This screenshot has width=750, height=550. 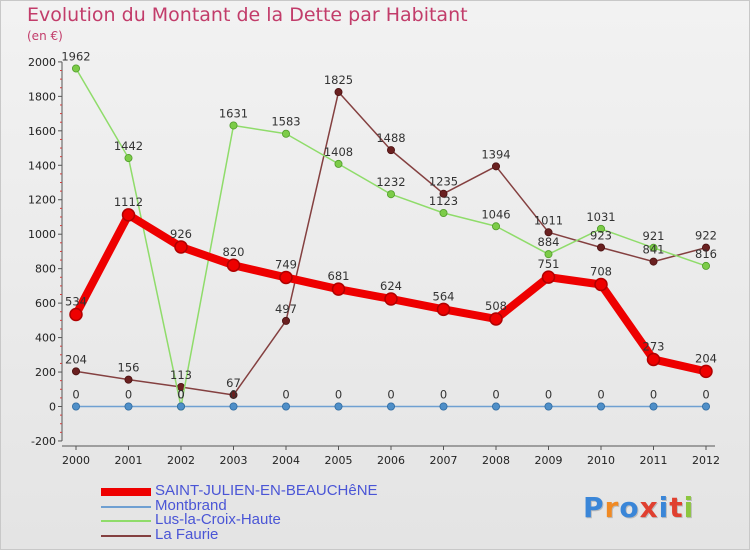 I want to click on data-label-la-faurie: 156, so click(x=129, y=368).